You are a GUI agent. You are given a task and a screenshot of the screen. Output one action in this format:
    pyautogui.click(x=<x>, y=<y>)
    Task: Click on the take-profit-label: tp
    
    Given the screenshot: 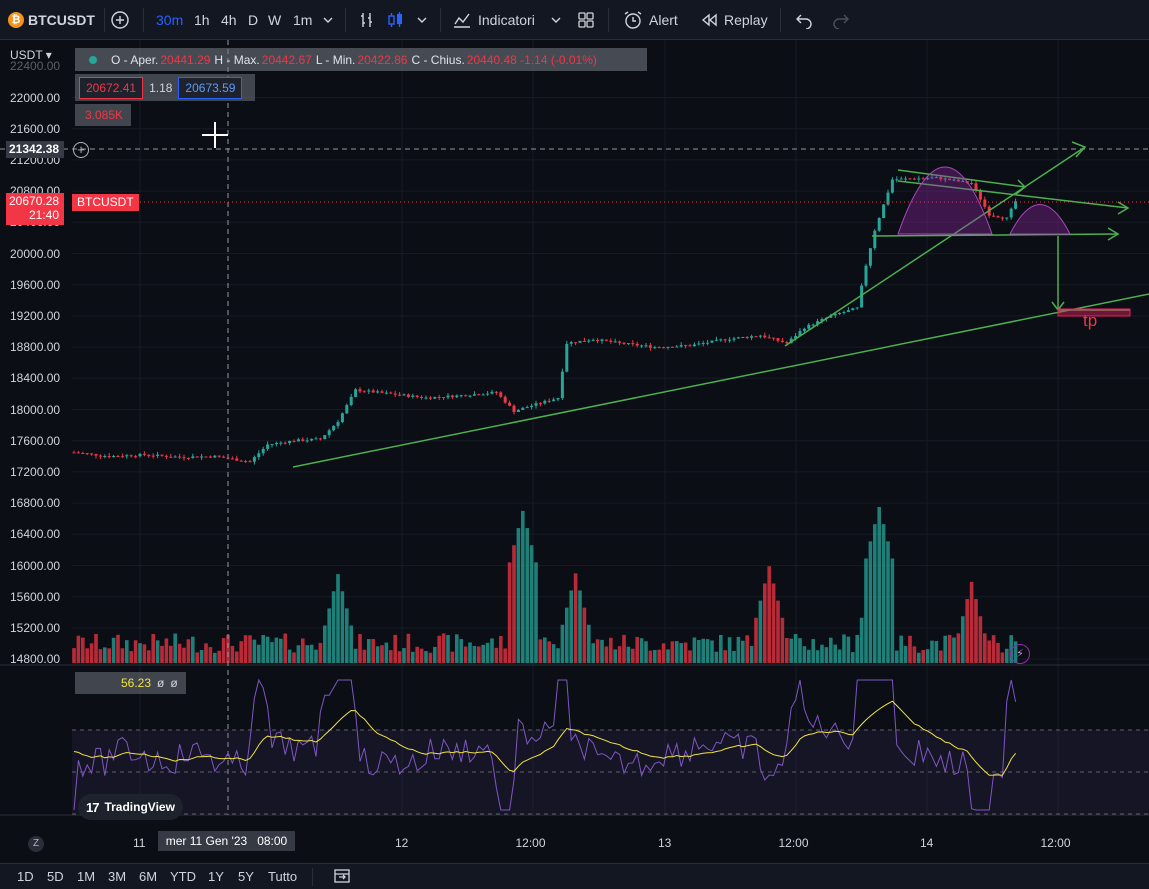 What is the action you would take?
    pyautogui.click(x=1090, y=320)
    